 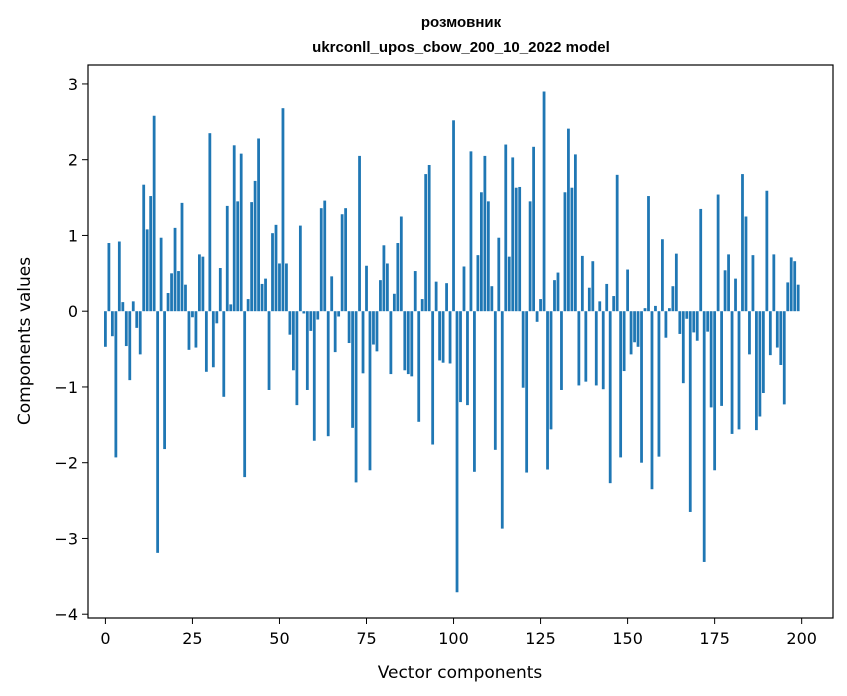 I want to click on x-tick-label: 25, so click(x=192, y=638).